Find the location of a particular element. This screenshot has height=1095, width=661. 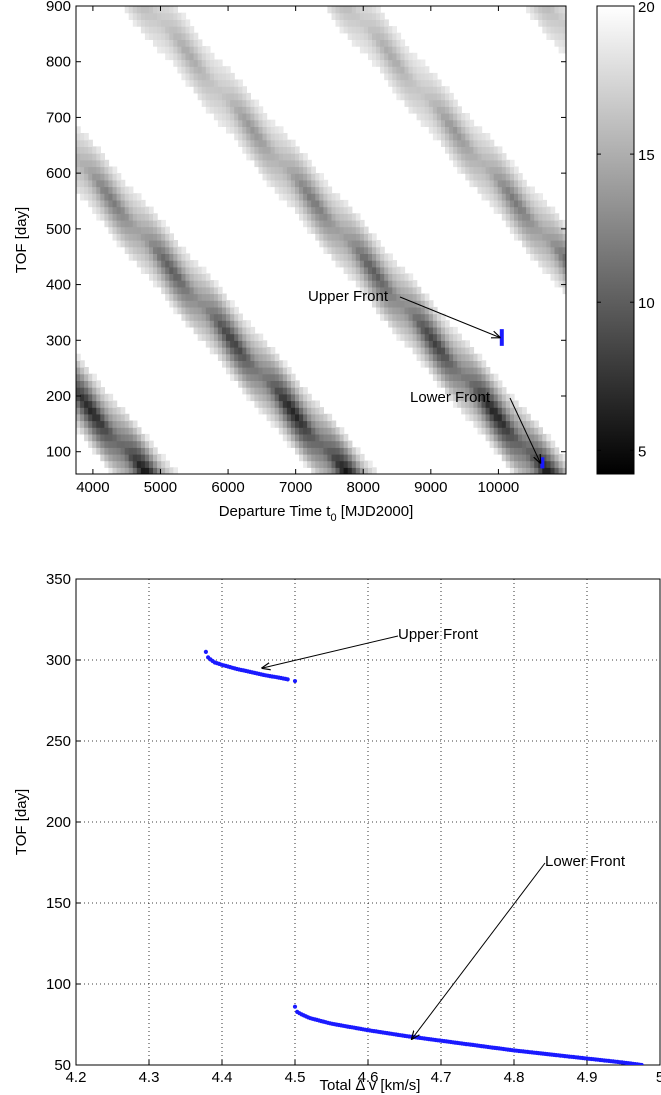

pareto-x-axis-label: Total Δ v [km/s] is located at coordinates (370, 1085).